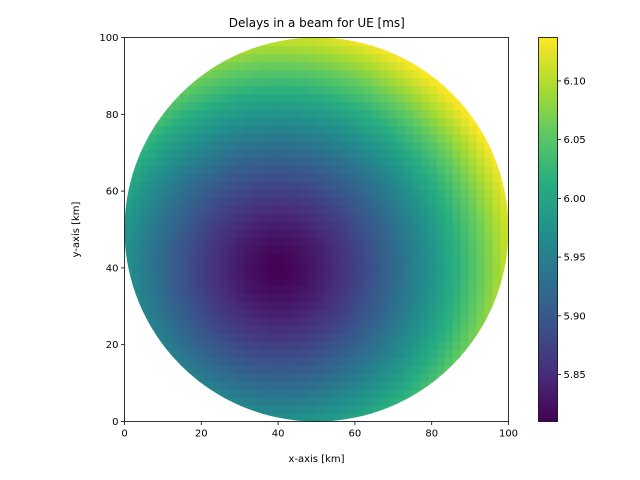 The width and height of the screenshot is (640, 480). Describe the element at coordinates (108, 38) in the screenshot. I see `y-tick-label: 100` at that location.